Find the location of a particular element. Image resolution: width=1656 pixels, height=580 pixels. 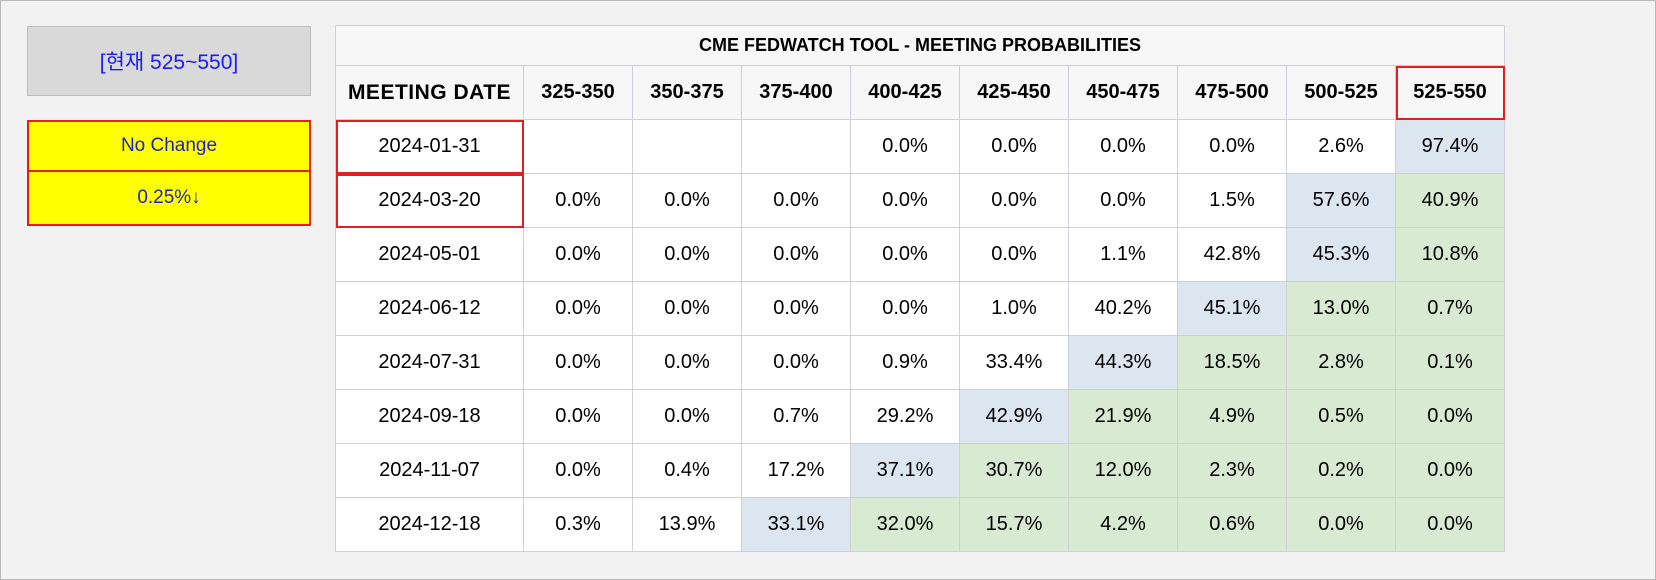

table-row: 2024-01-31 0.0% 0.0% 0.0% 0.0% 2.6% 97.4% is located at coordinates (920, 146).